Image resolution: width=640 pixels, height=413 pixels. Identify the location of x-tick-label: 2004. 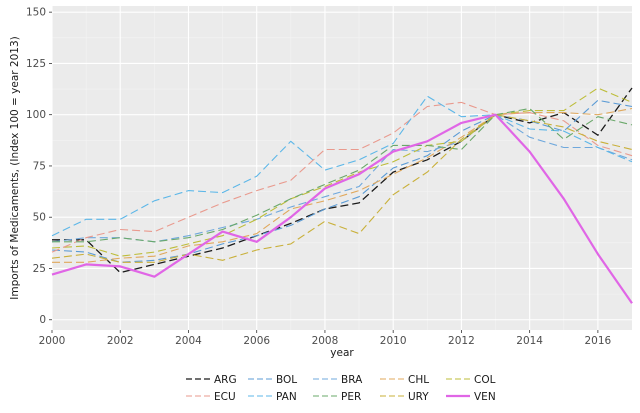
(188, 341).